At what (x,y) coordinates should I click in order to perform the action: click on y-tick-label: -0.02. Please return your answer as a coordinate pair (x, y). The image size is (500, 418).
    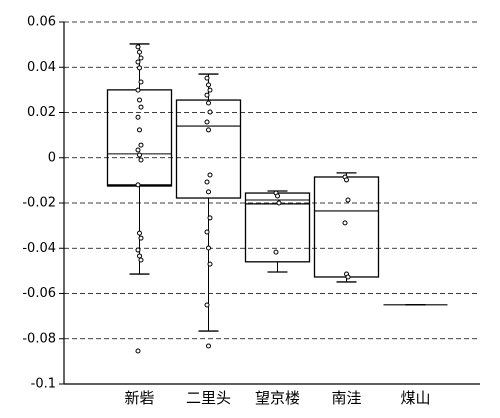
    Looking at the image, I should click on (39, 203).